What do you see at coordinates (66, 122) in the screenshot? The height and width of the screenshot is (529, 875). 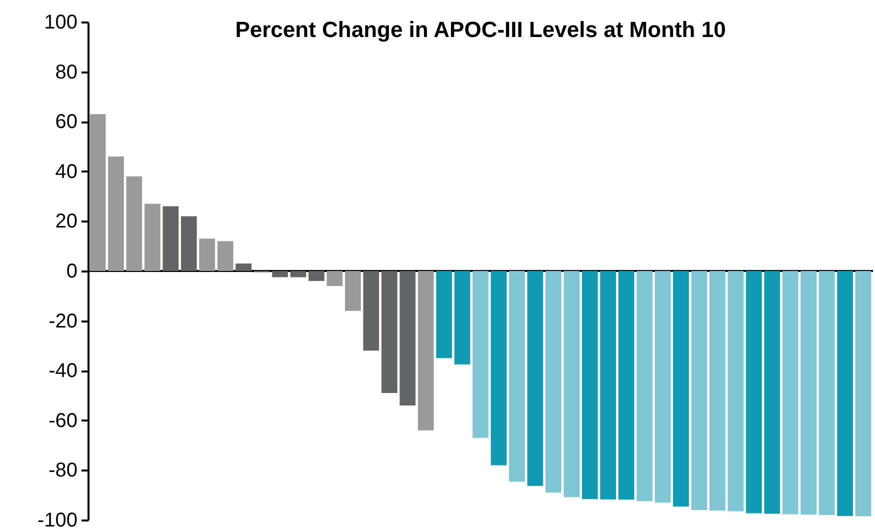 I see `y-tick-label: 60` at bounding box center [66, 122].